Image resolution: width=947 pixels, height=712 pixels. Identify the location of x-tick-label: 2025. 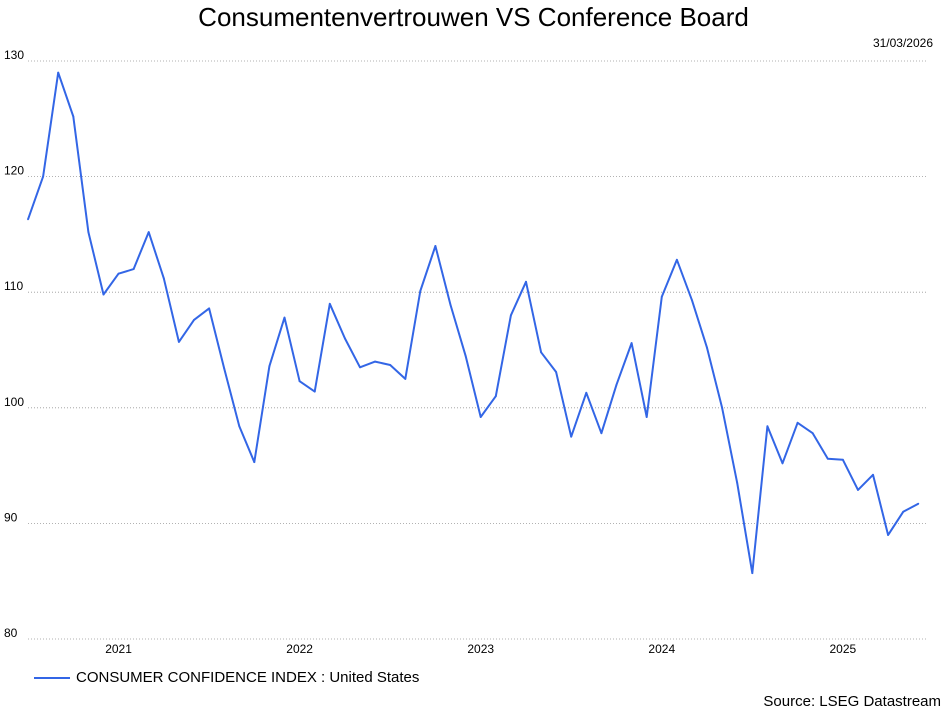
(843, 649).